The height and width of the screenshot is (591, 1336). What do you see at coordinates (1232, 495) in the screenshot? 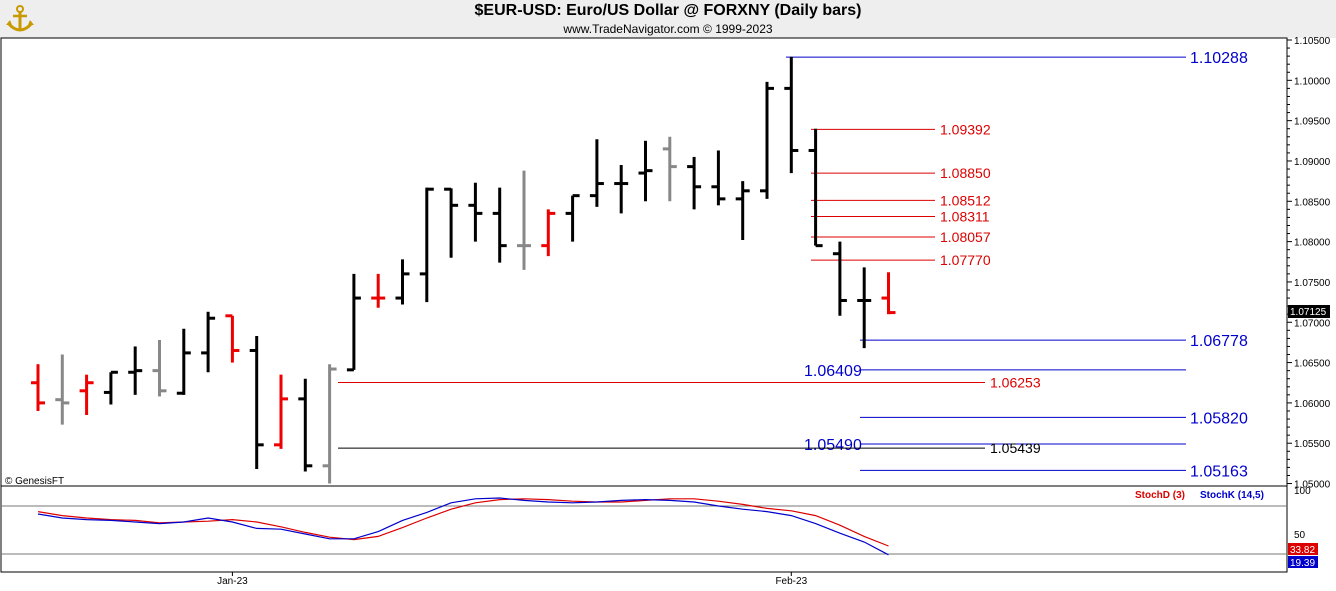
I see `stochk-legend: StochK (14,5)` at bounding box center [1232, 495].